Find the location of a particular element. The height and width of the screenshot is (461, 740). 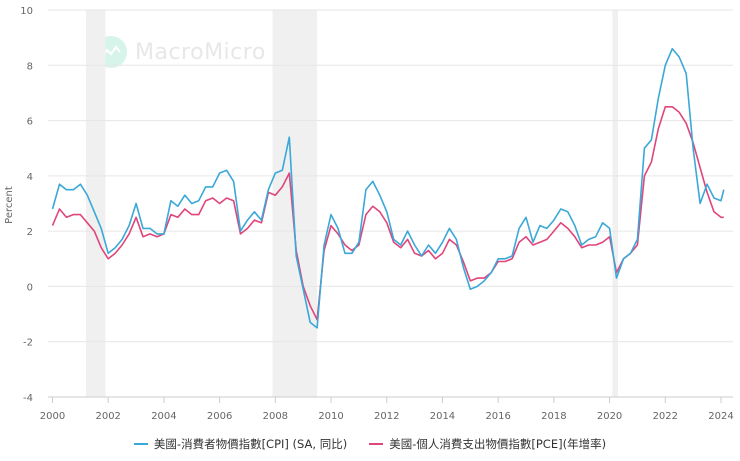

y-axis-ticks: -4 -2 0 2 4 6 8 10 is located at coordinates (26, 205).